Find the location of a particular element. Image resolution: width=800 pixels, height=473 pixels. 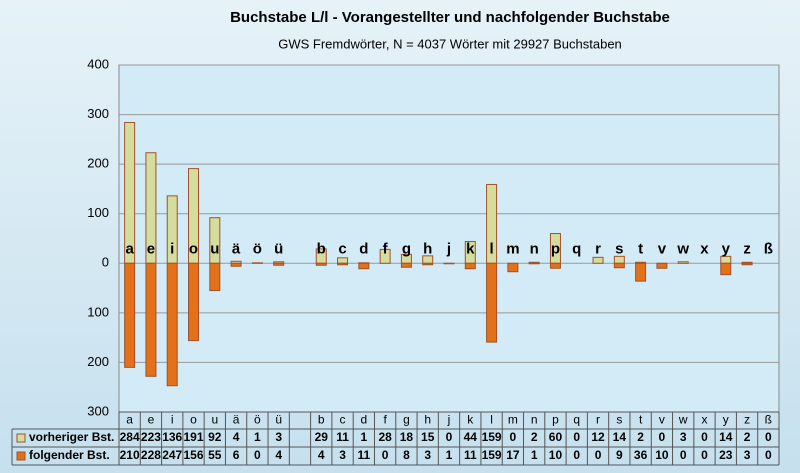

category-label: i is located at coordinates (172, 248).